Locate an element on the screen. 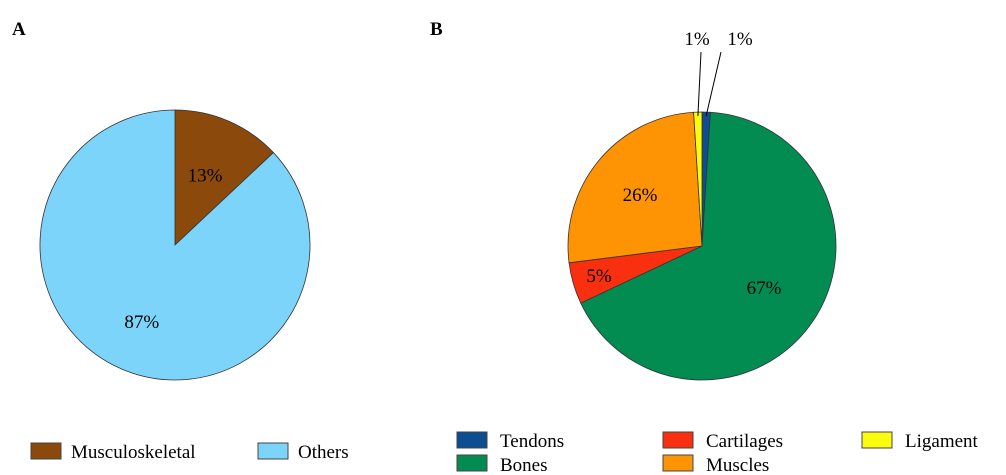 The width and height of the screenshot is (1006, 475). legend-swatch-tendons is located at coordinates (472, 440).